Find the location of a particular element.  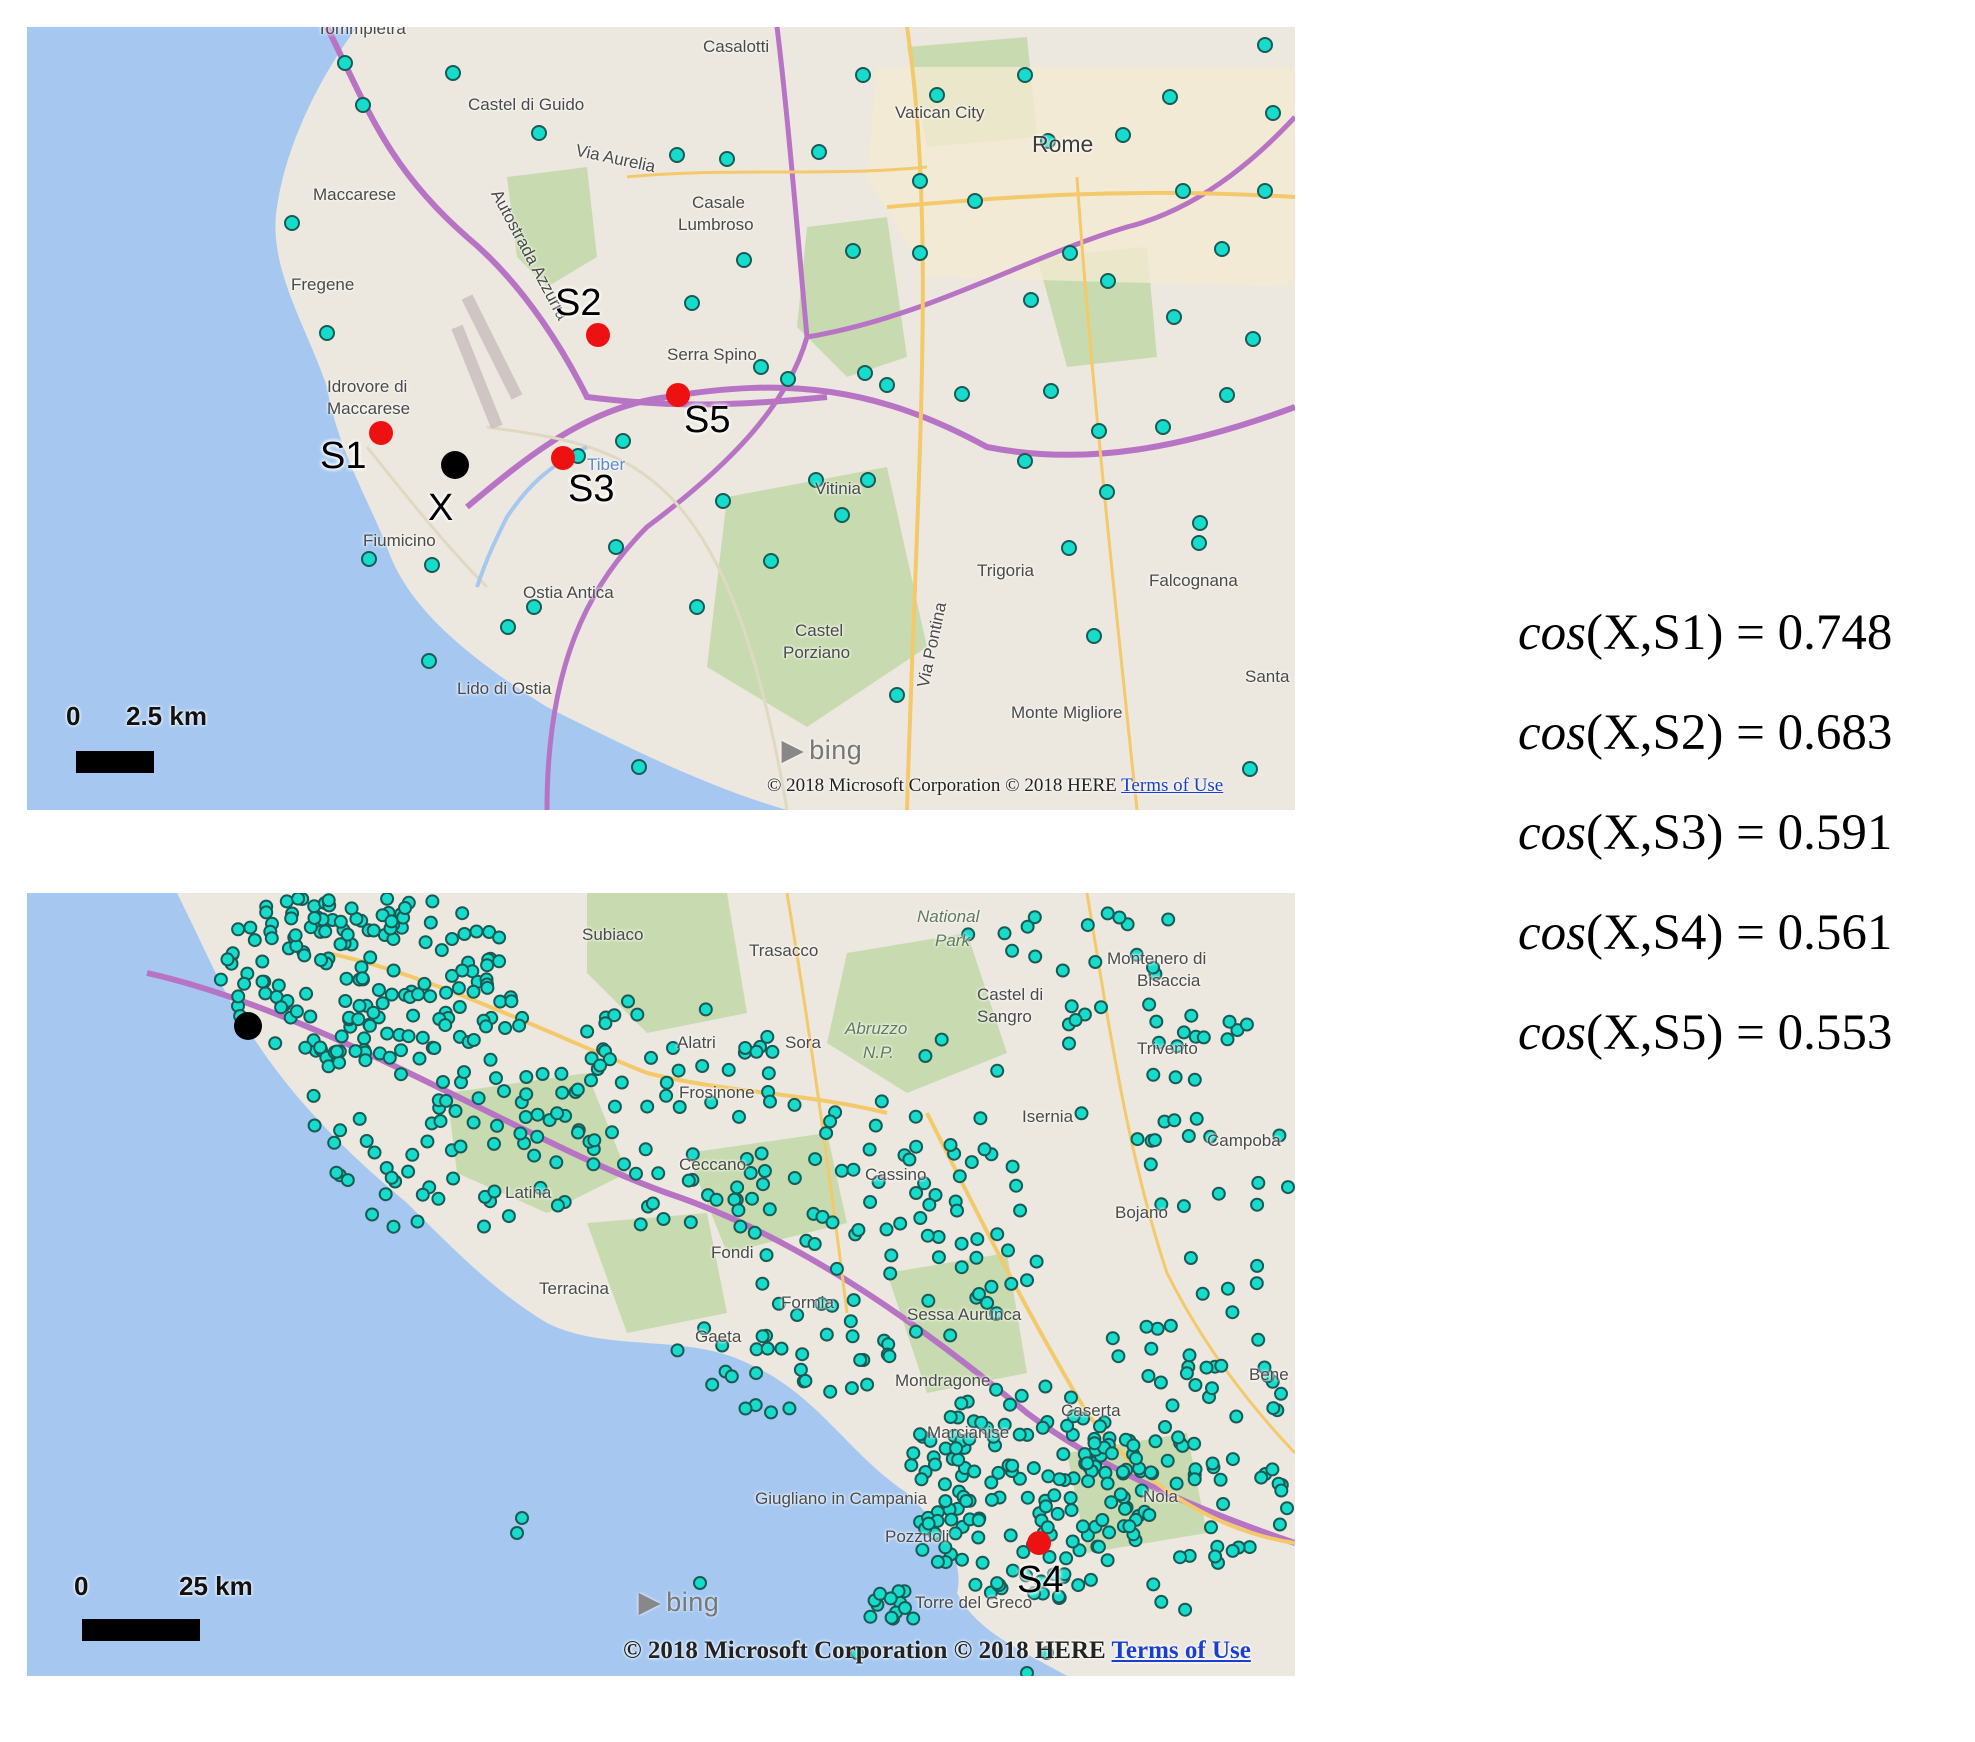

similarity-value: (X,S2) = 0.683 is located at coordinates (1739, 733).